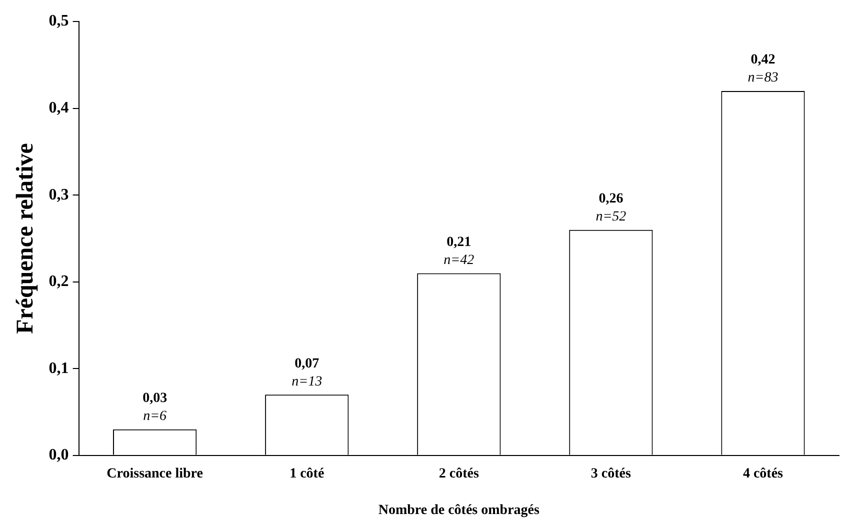  What do you see at coordinates (611, 217) in the screenshot?
I see `annotation: n=52` at bounding box center [611, 217].